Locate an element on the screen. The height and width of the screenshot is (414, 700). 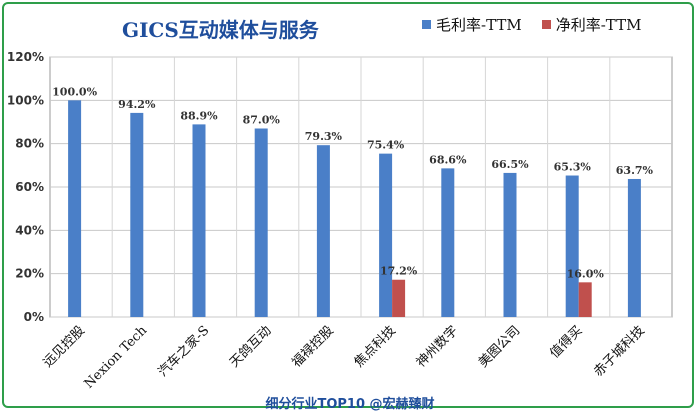
data-label-gross: 79.3% is located at coordinates (324, 136).